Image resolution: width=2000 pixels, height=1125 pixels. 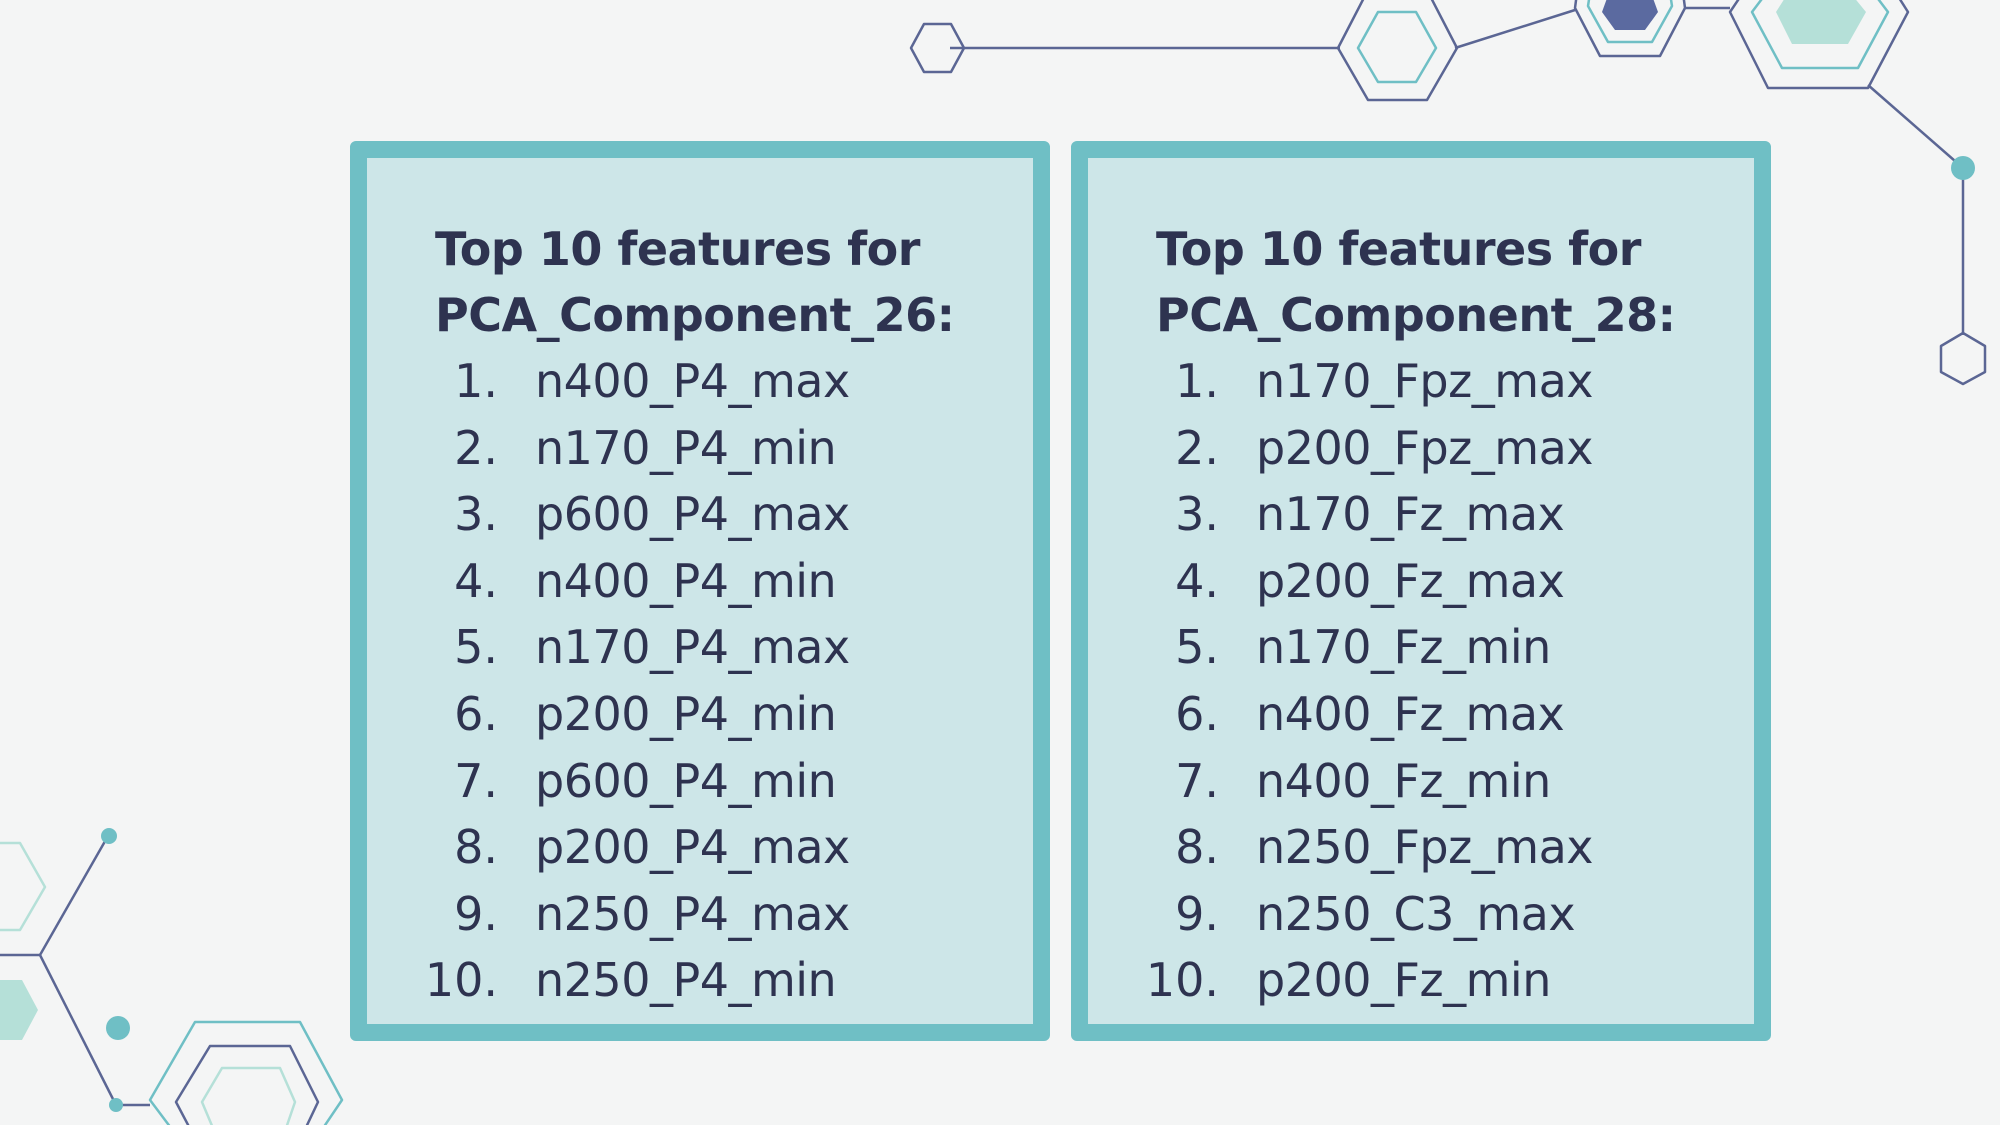 What do you see at coordinates (1410, 580) in the screenshot?
I see `list-item-text: p200_Fz_max` at bounding box center [1410, 580].